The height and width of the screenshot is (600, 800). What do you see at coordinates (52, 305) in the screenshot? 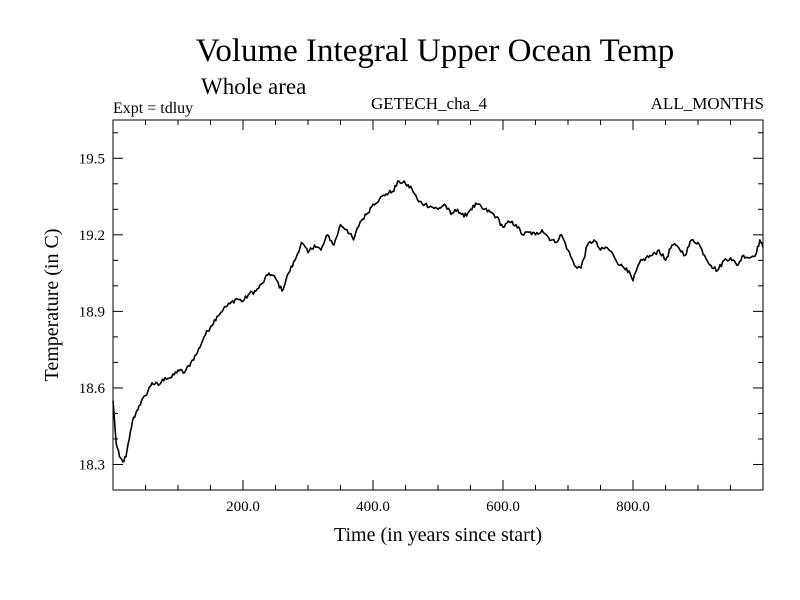
I see `y-axis-label: Temperature (in C)` at bounding box center [52, 305].